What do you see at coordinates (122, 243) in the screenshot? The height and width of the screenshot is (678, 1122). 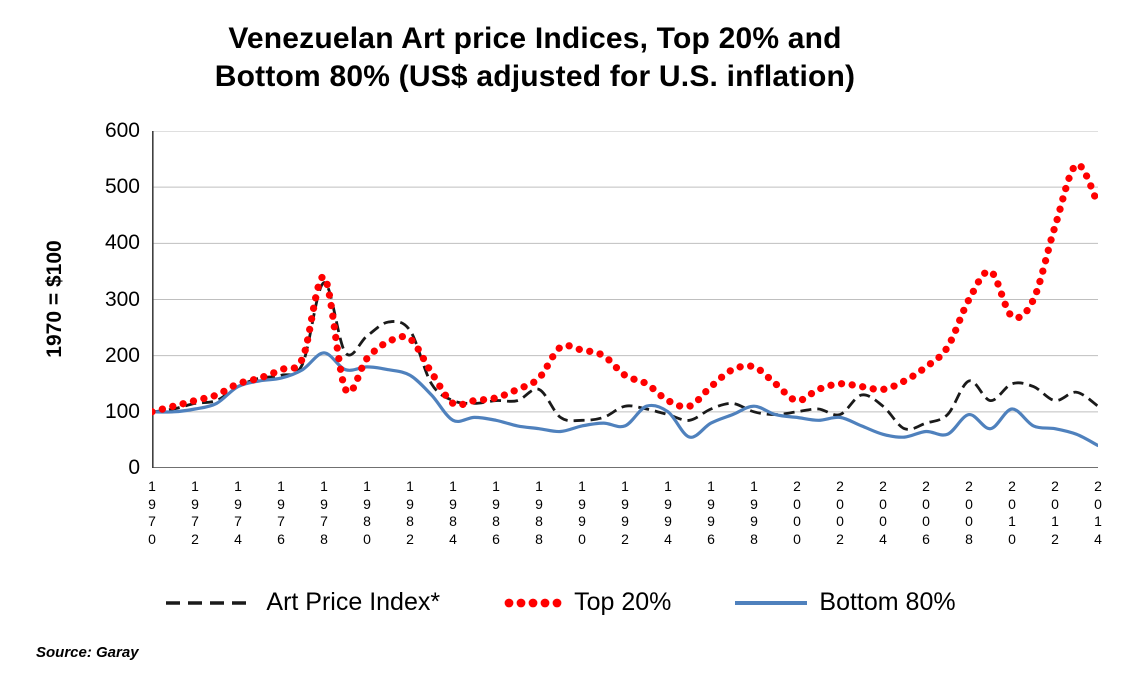 I see `y-tick-label: 400` at bounding box center [122, 243].